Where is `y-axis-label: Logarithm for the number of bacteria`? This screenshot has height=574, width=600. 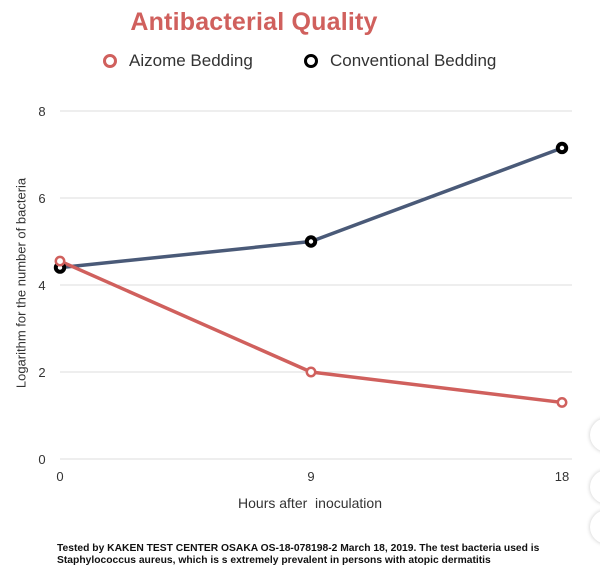 y-axis-label: Logarithm for the number of bacteria is located at coordinates (21, 283).